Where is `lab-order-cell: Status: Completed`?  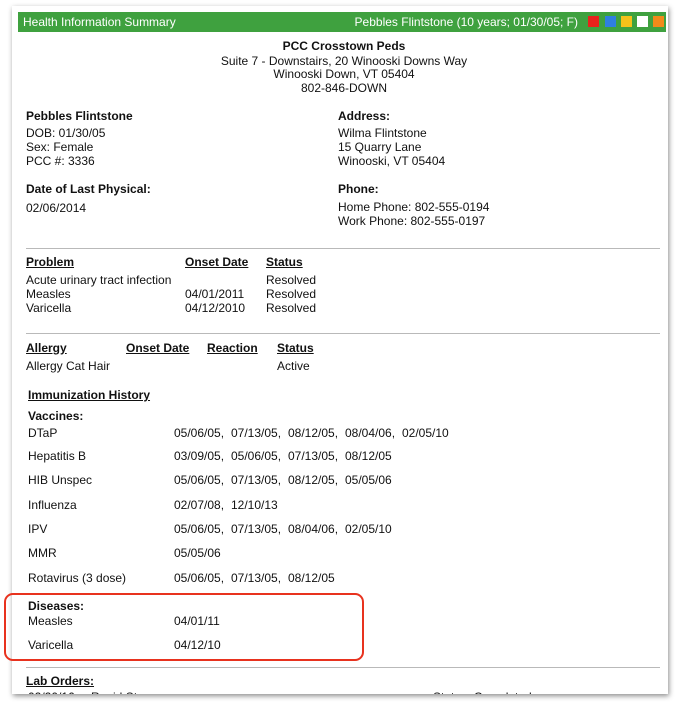 lab-order-cell: Status: Completed is located at coordinates (482, 692).